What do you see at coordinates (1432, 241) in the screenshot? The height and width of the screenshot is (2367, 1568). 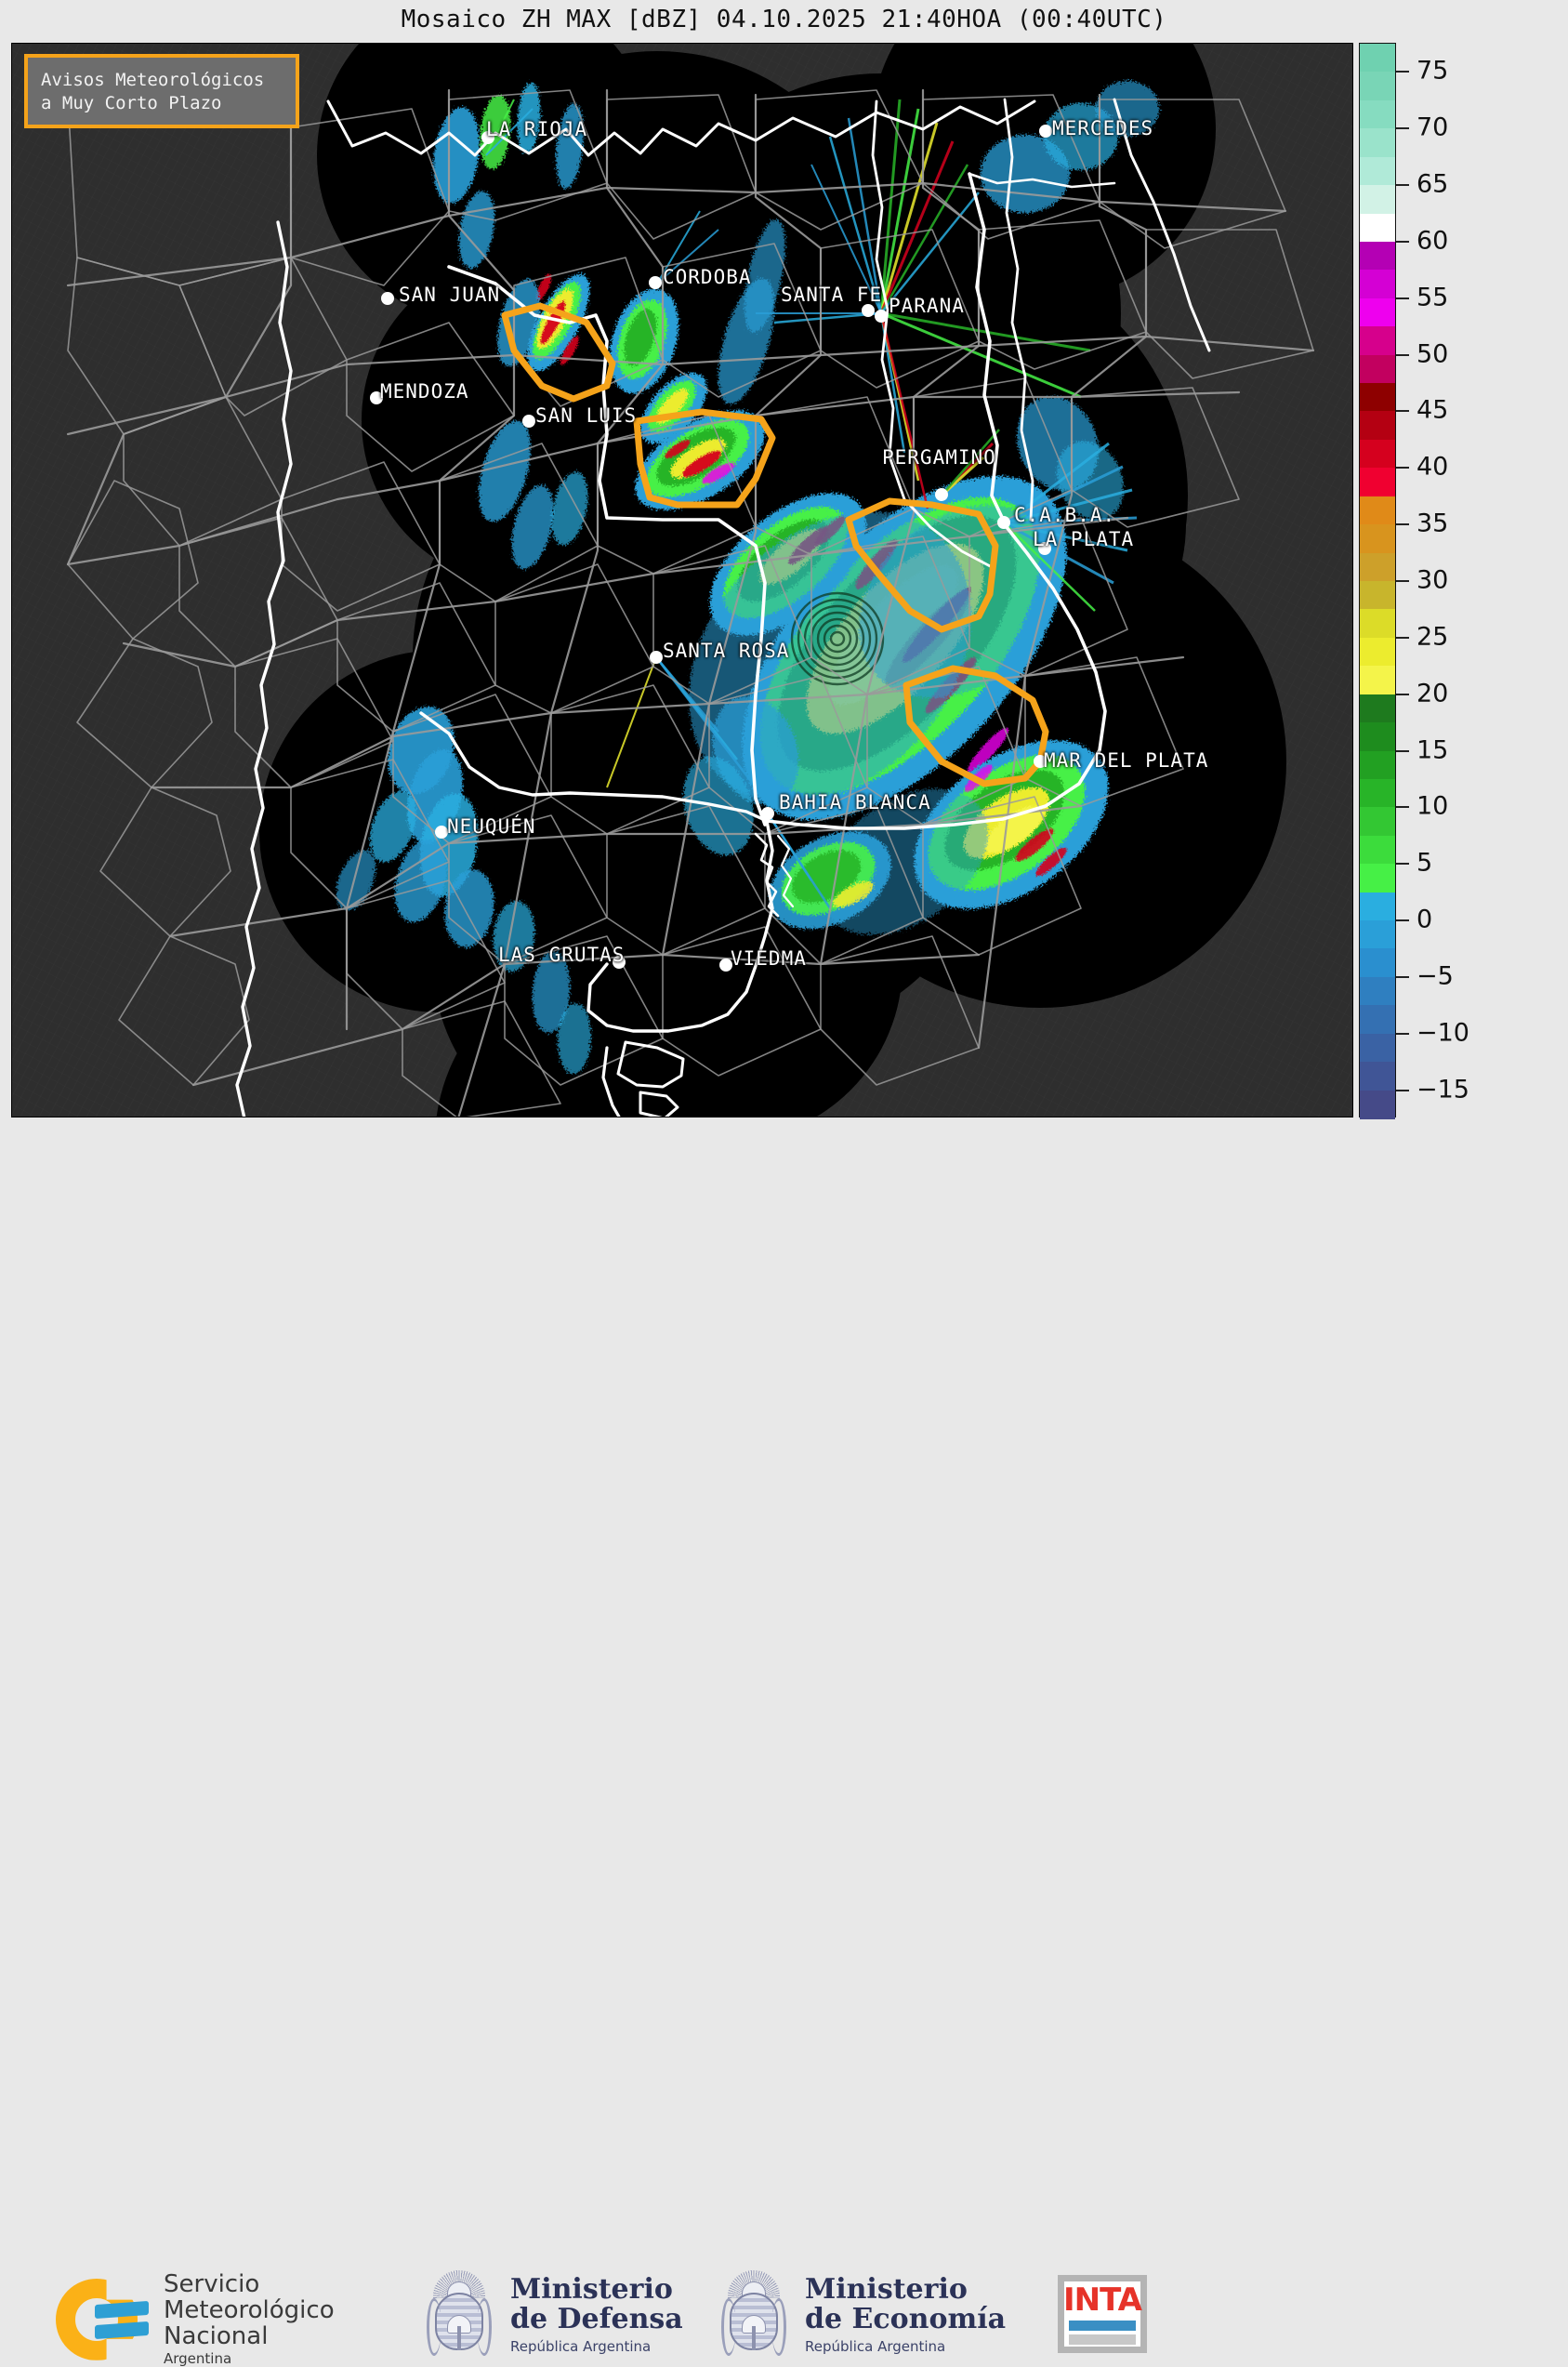 I see `colorbar-tick-label: 60` at bounding box center [1432, 241].